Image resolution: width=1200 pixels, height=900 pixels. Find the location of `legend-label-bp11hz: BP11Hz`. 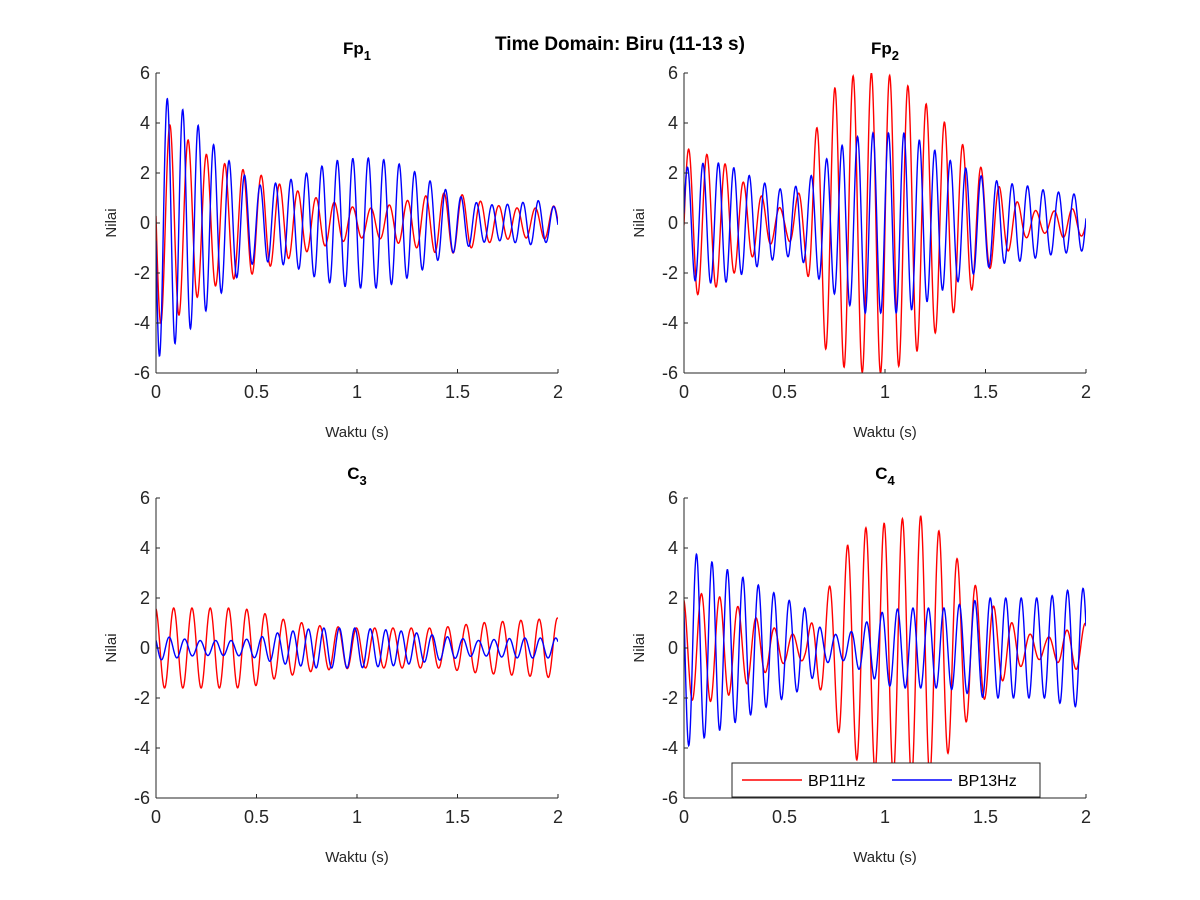

legend-label-bp11hz: BP11Hz is located at coordinates (837, 781).